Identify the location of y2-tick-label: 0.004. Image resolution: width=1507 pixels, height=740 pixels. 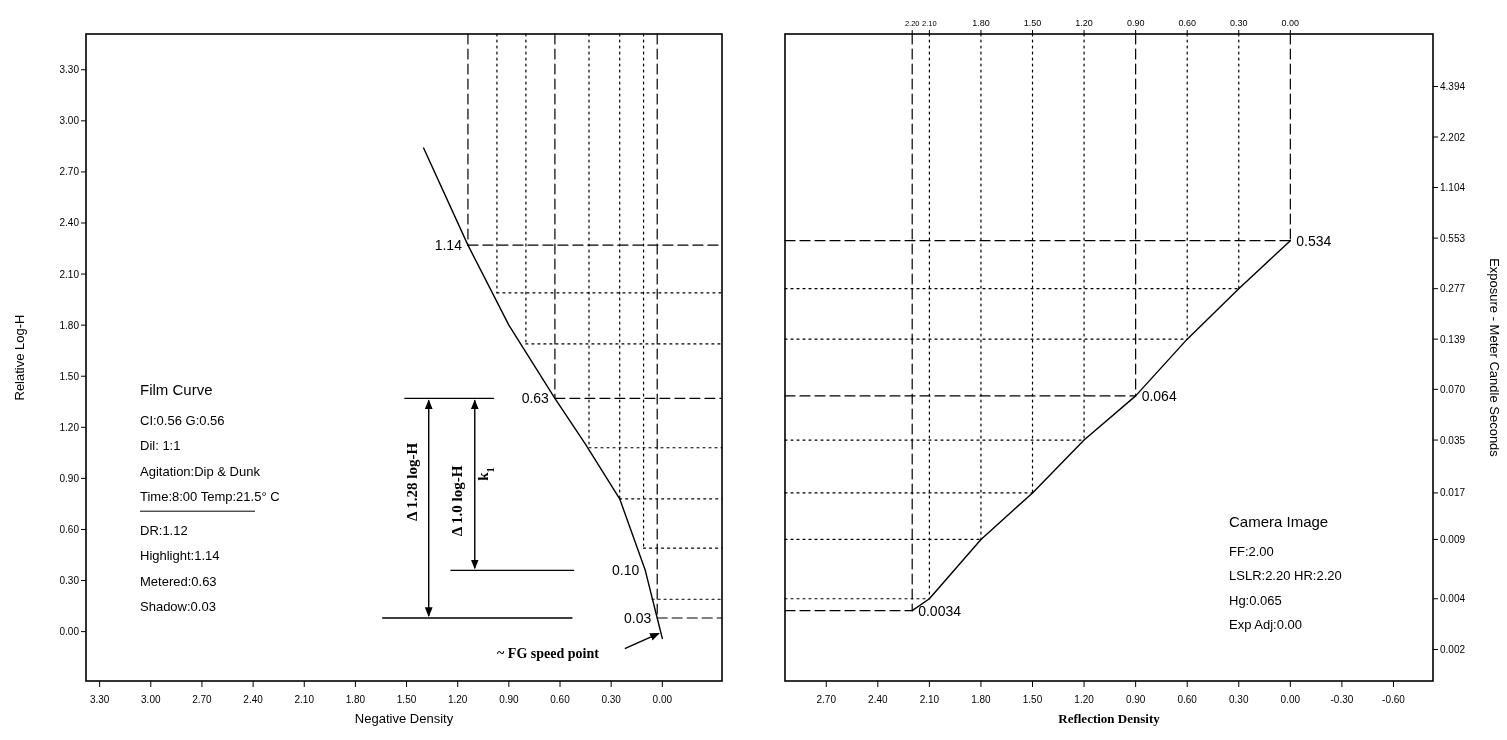
(1453, 599).